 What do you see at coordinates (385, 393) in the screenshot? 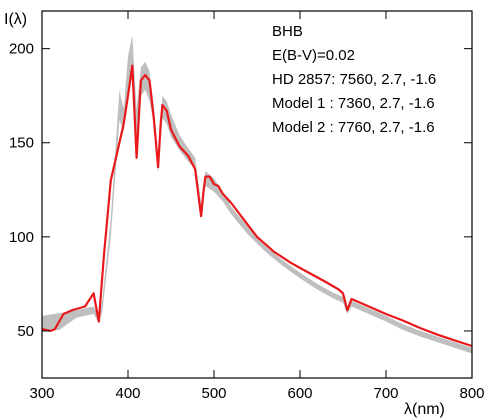
I see `x-tick-label: 700` at bounding box center [385, 393].